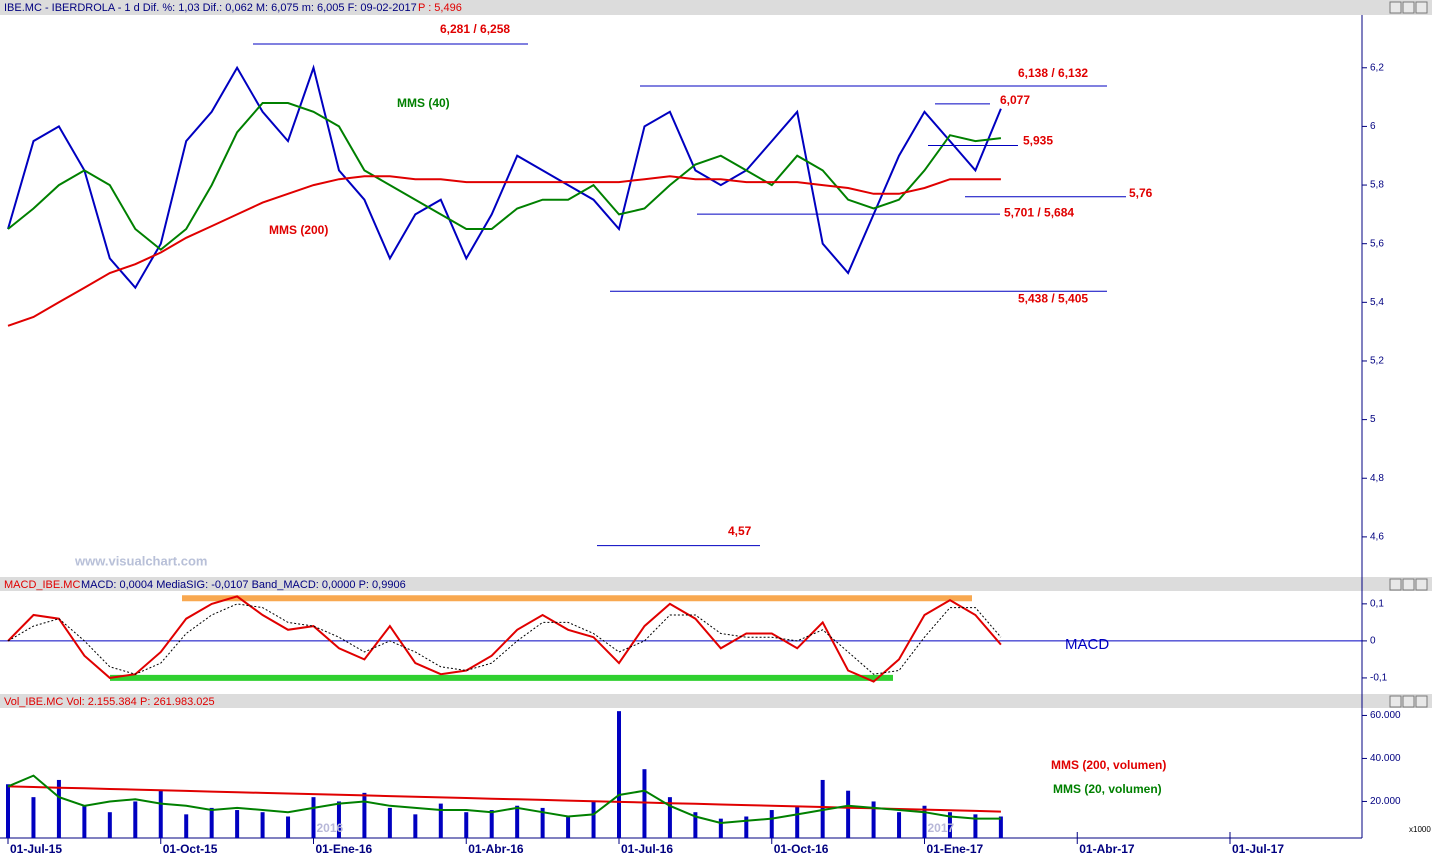 This screenshot has height=862, width=1432. Describe the element at coordinates (1053, 298) in the screenshot. I see `annotation: 5,438 / 5,405` at that location.